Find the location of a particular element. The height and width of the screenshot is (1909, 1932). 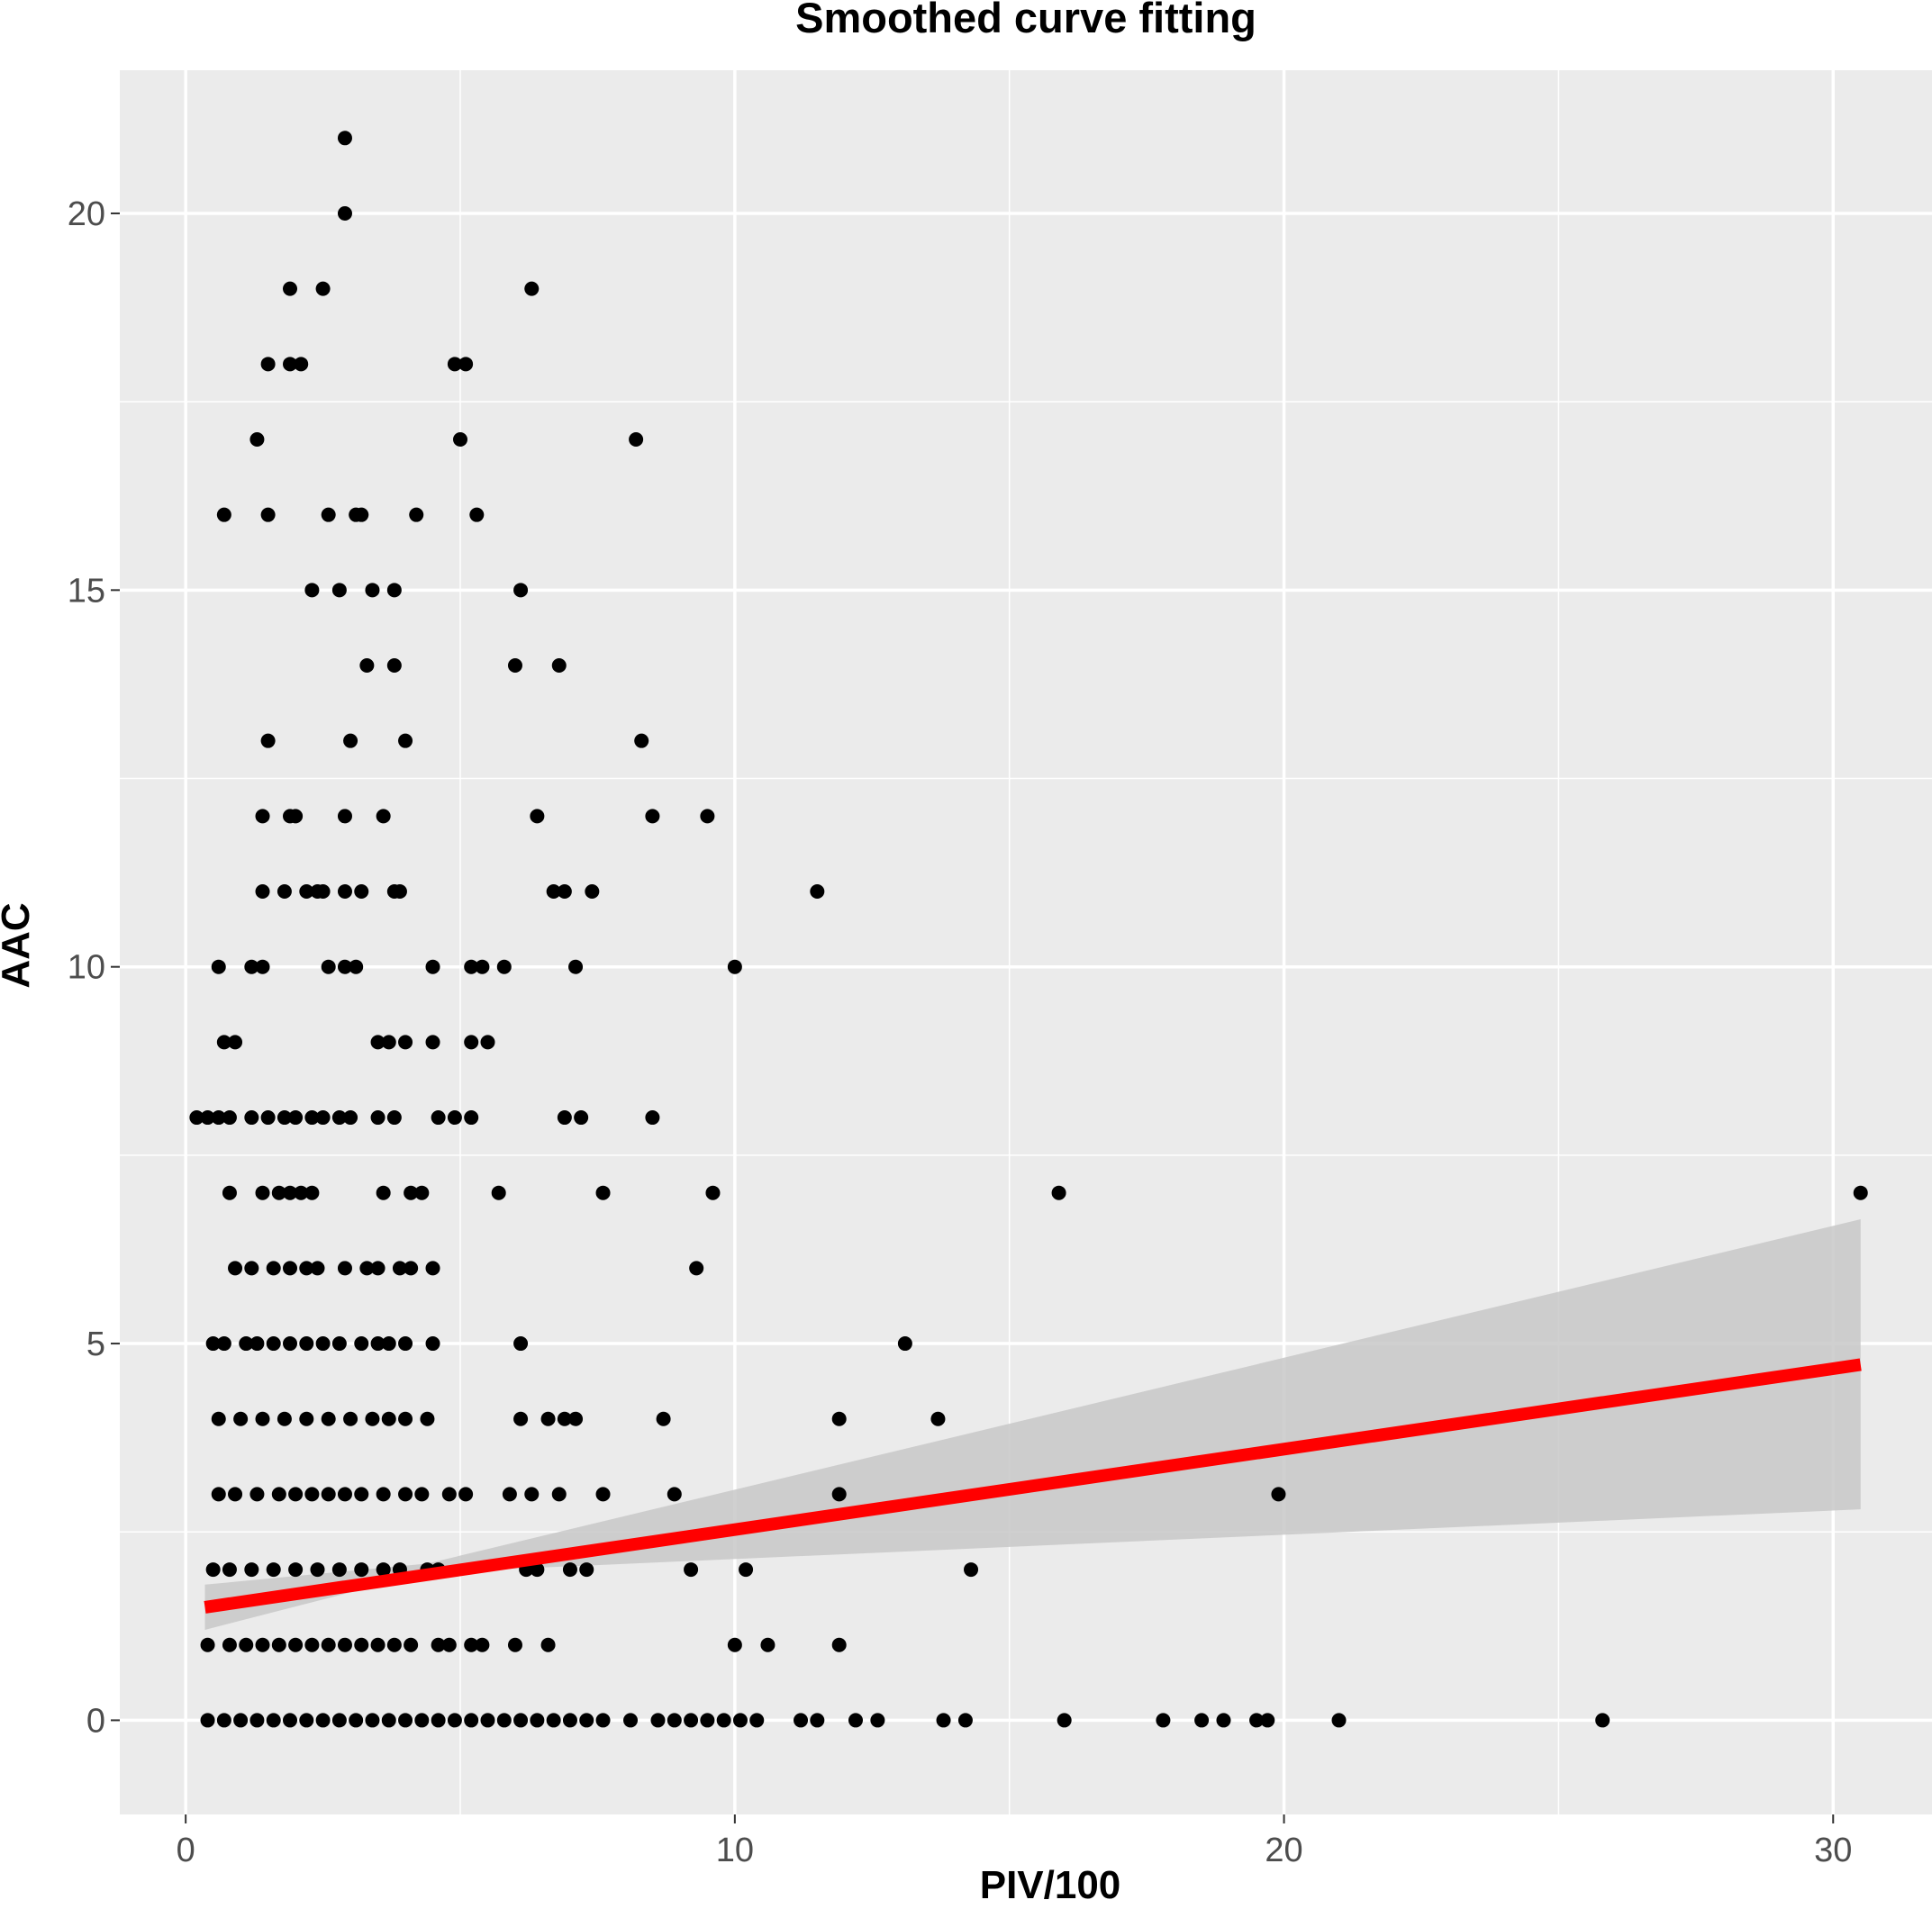

y-axis-ticks: 0 5 10 15 20 is located at coordinates (94, 967).